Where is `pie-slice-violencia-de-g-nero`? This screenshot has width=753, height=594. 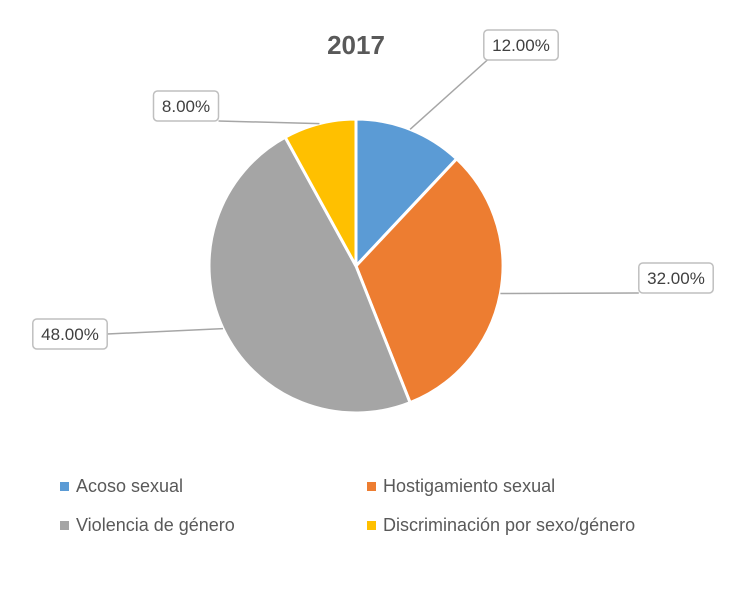
pie-slice-violencia-de-g-nero is located at coordinates (310, 275).